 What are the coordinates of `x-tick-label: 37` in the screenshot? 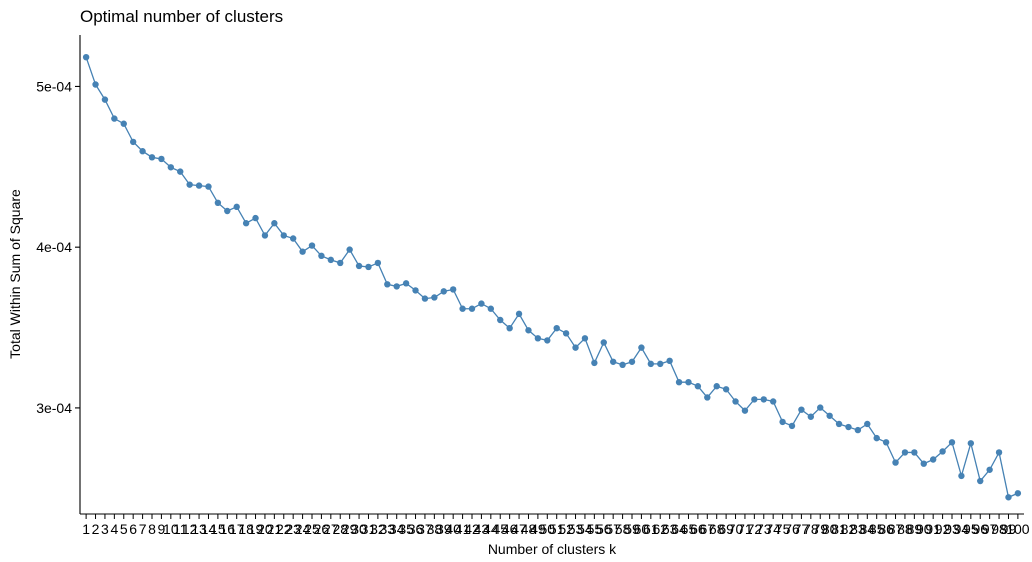 It's located at (425, 529).